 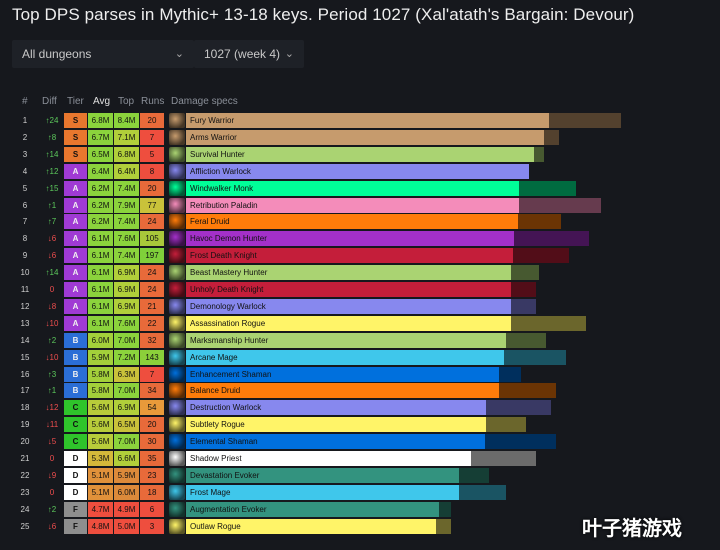 I want to click on spec-label: Assassination Rogue, so click(x=228, y=323).